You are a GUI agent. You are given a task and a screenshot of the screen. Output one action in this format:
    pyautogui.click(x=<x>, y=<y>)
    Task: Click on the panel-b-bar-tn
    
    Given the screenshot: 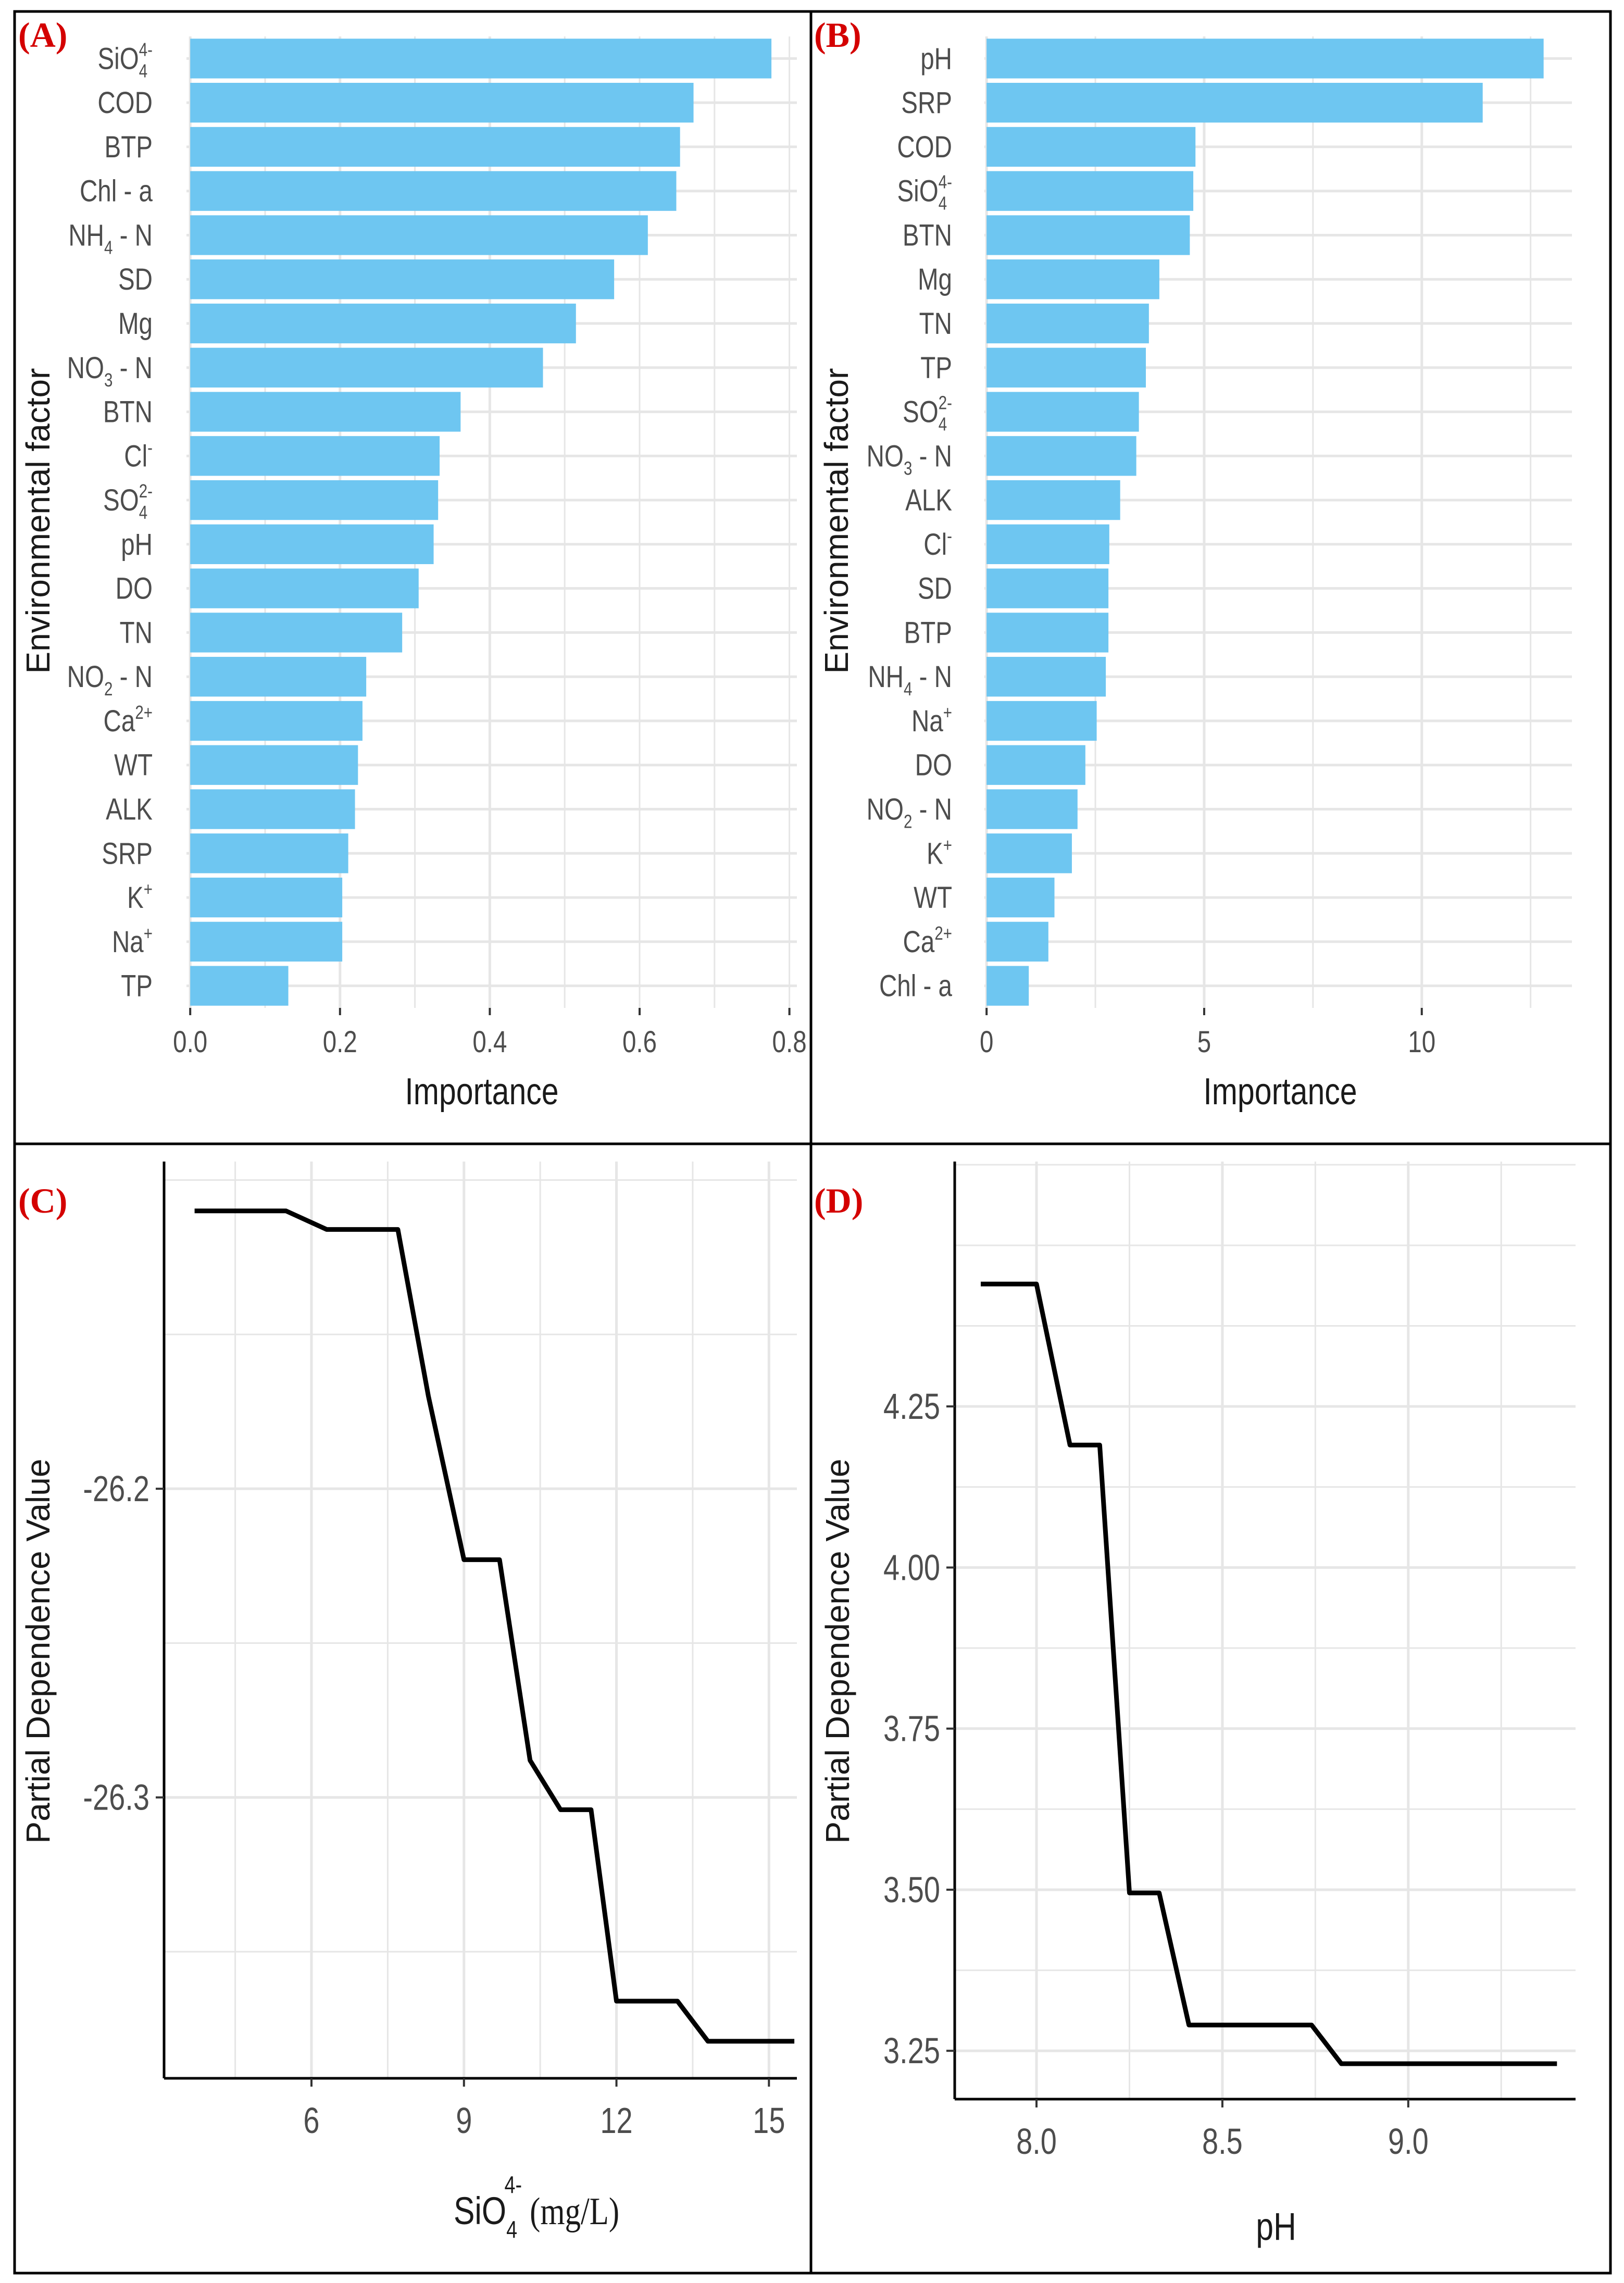 What is the action you would take?
    pyautogui.click(x=1068, y=323)
    